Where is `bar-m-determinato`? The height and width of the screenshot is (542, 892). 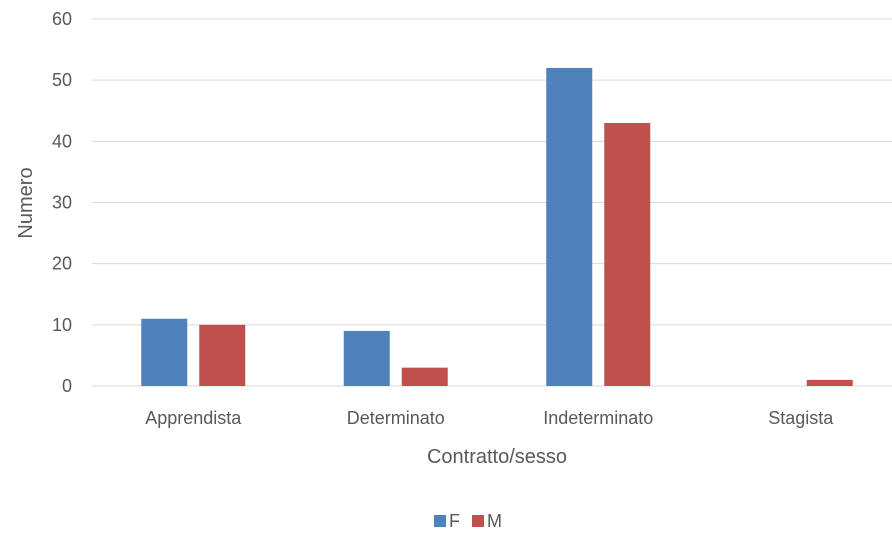 bar-m-determinato is located at coordinates (424, 376).